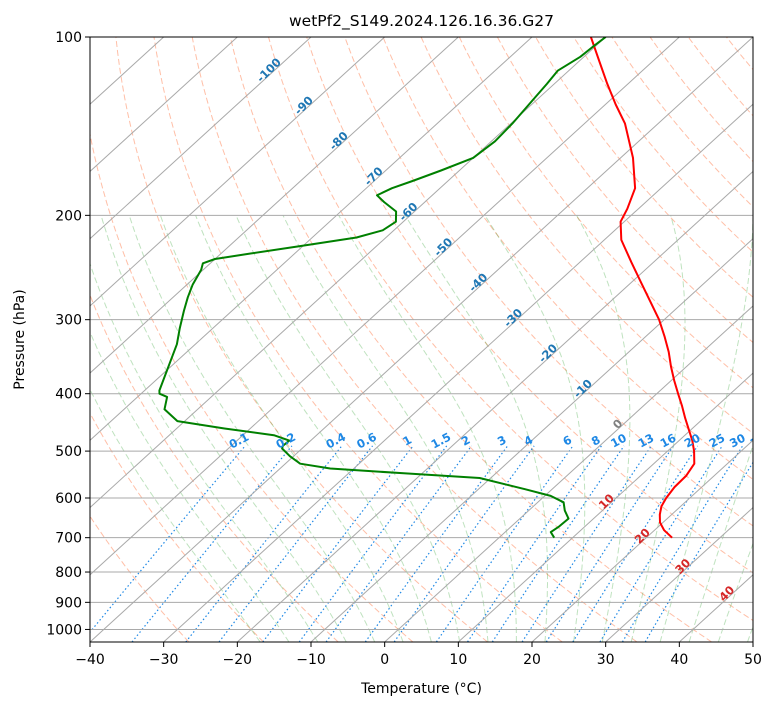 The width and height of the screenshot is (775, 708). What do you see at coordinates (606, 660) in the screenshot?
I see `x-tick-label: 30` at bounding box center [606, 660].